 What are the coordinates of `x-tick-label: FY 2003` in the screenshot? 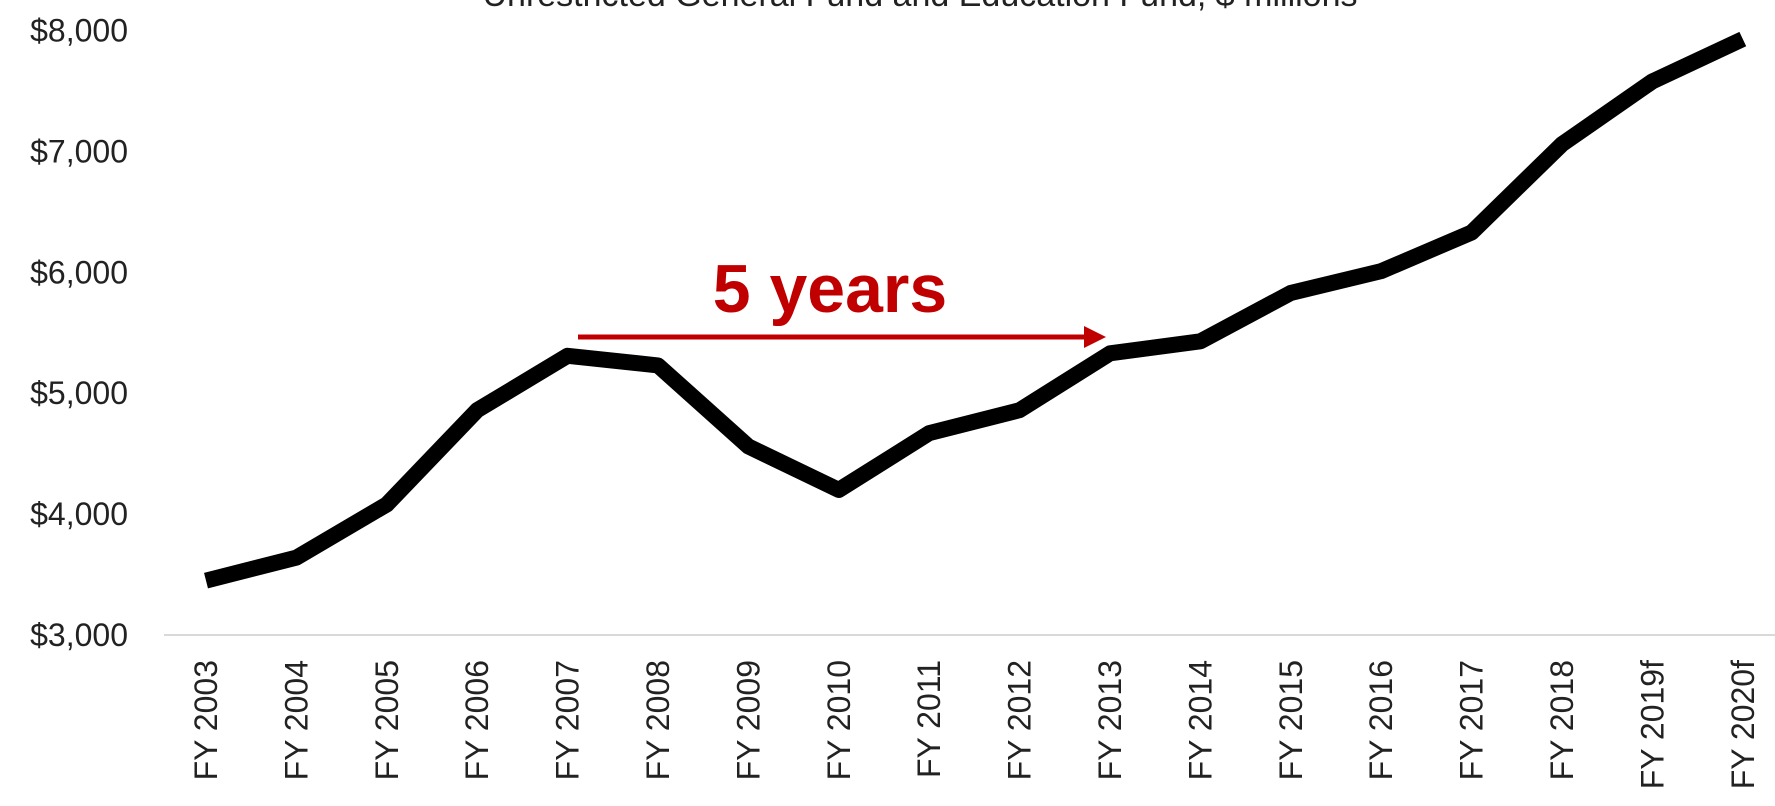 It's located at (206, 720).